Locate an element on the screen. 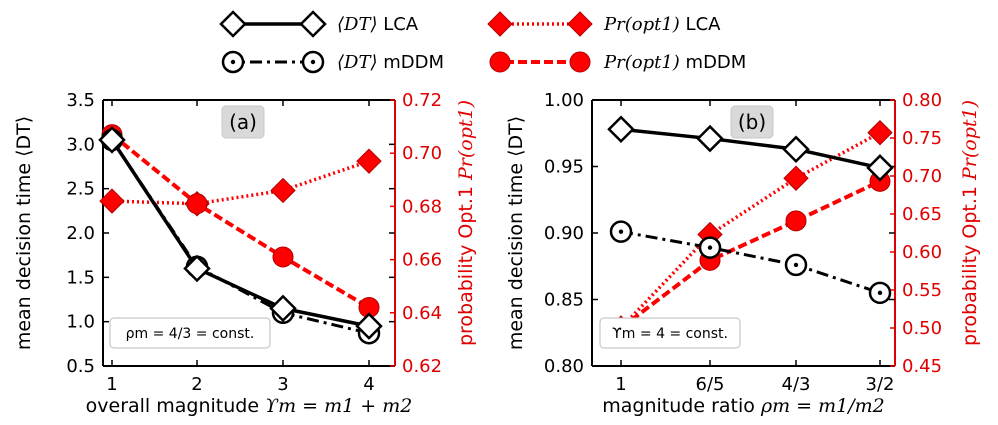  panel-a-xtick-label: 1 is located at coordinates (111, 384).